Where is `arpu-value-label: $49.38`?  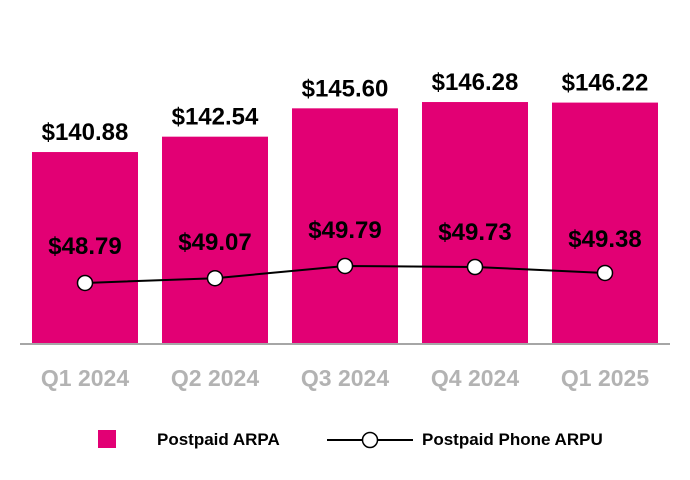
arpu-value-label: $49.38 is located at coordinates (604, 239).